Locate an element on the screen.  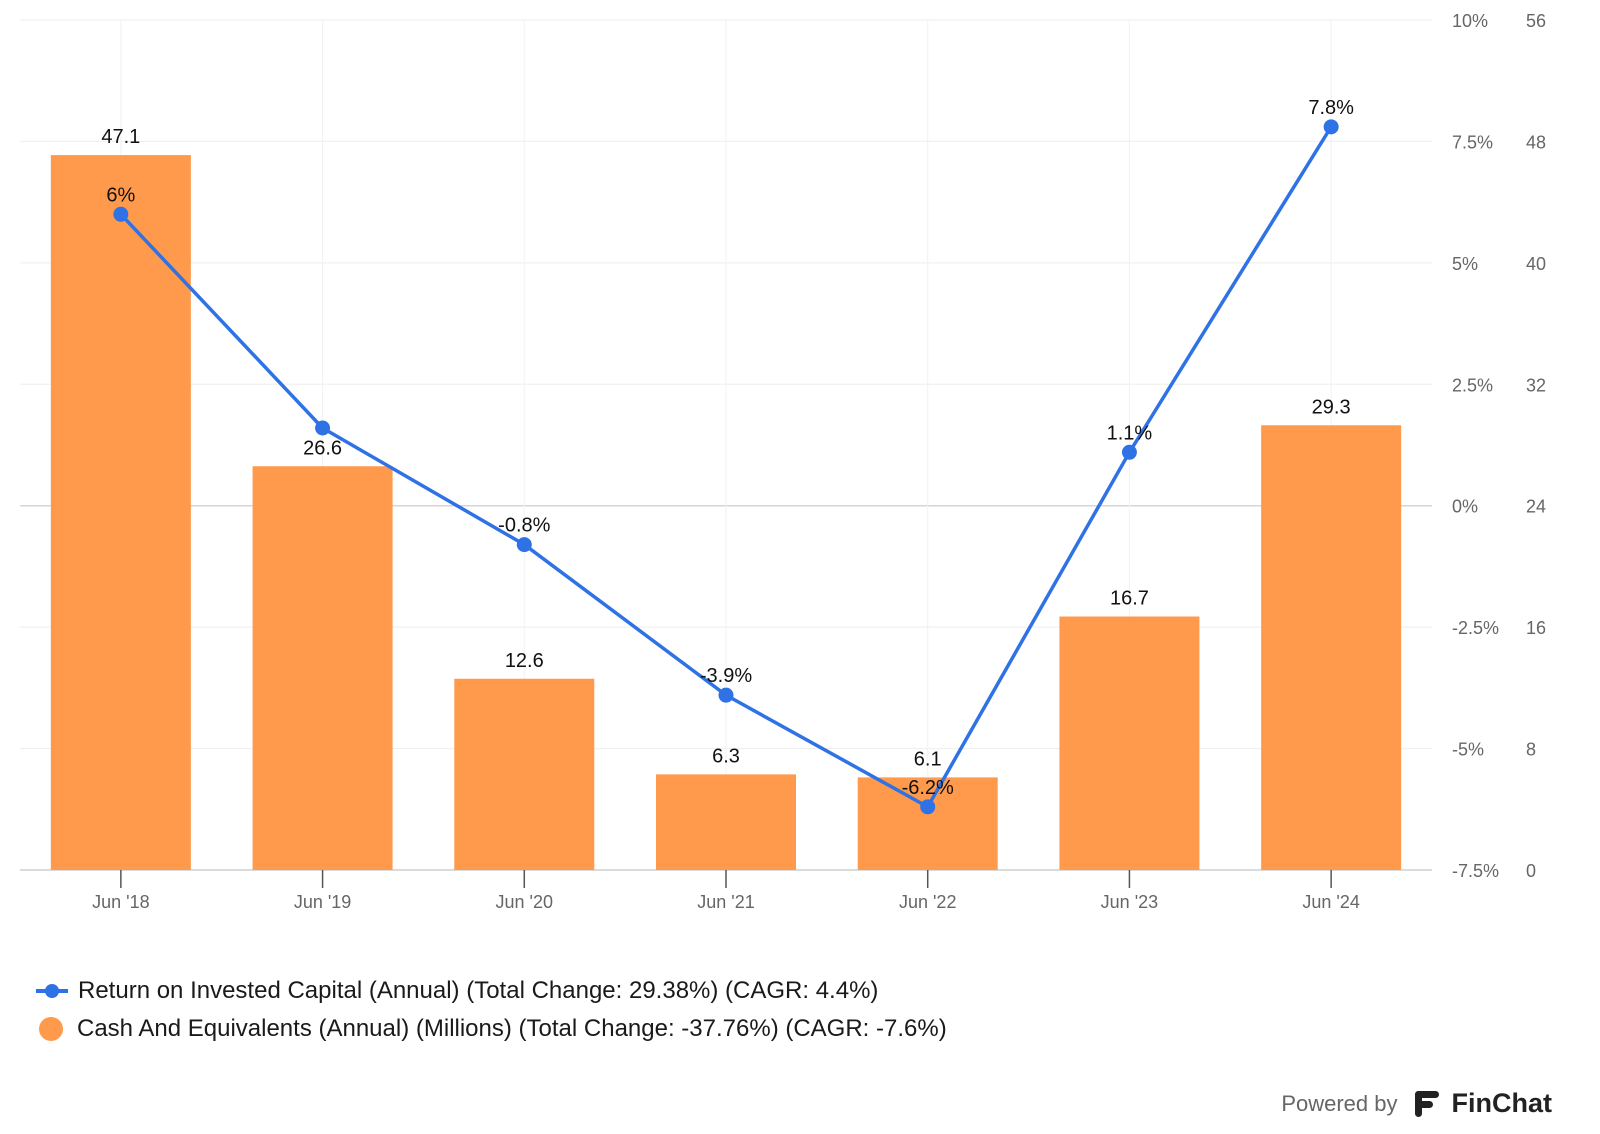
y-tick-label-percent: -7.5% is located at coordinates (1475, 871).